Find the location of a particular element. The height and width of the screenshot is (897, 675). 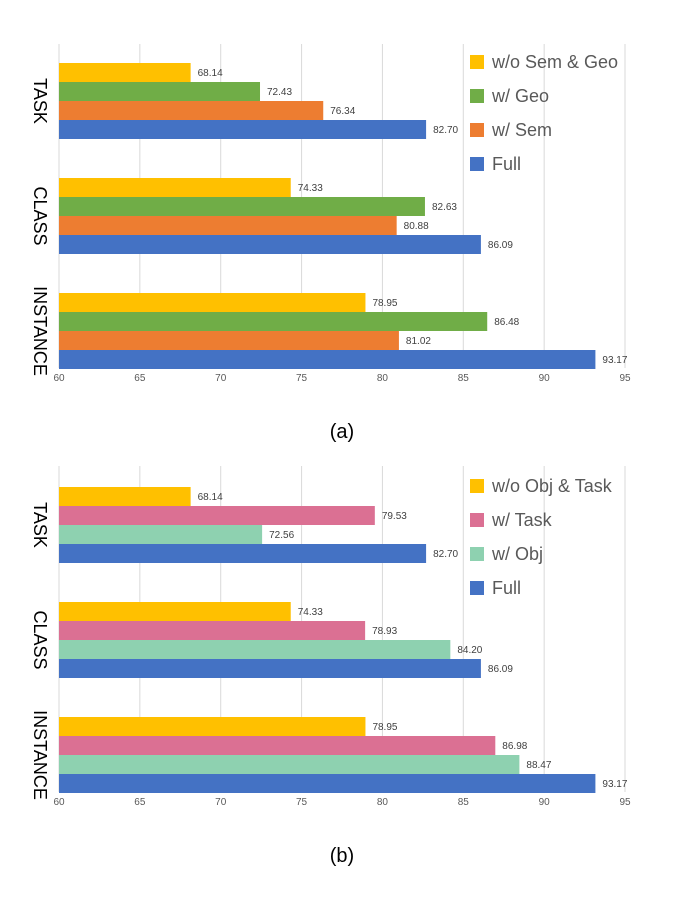

data-label: 76.34 is located at coordinates (342, 111).